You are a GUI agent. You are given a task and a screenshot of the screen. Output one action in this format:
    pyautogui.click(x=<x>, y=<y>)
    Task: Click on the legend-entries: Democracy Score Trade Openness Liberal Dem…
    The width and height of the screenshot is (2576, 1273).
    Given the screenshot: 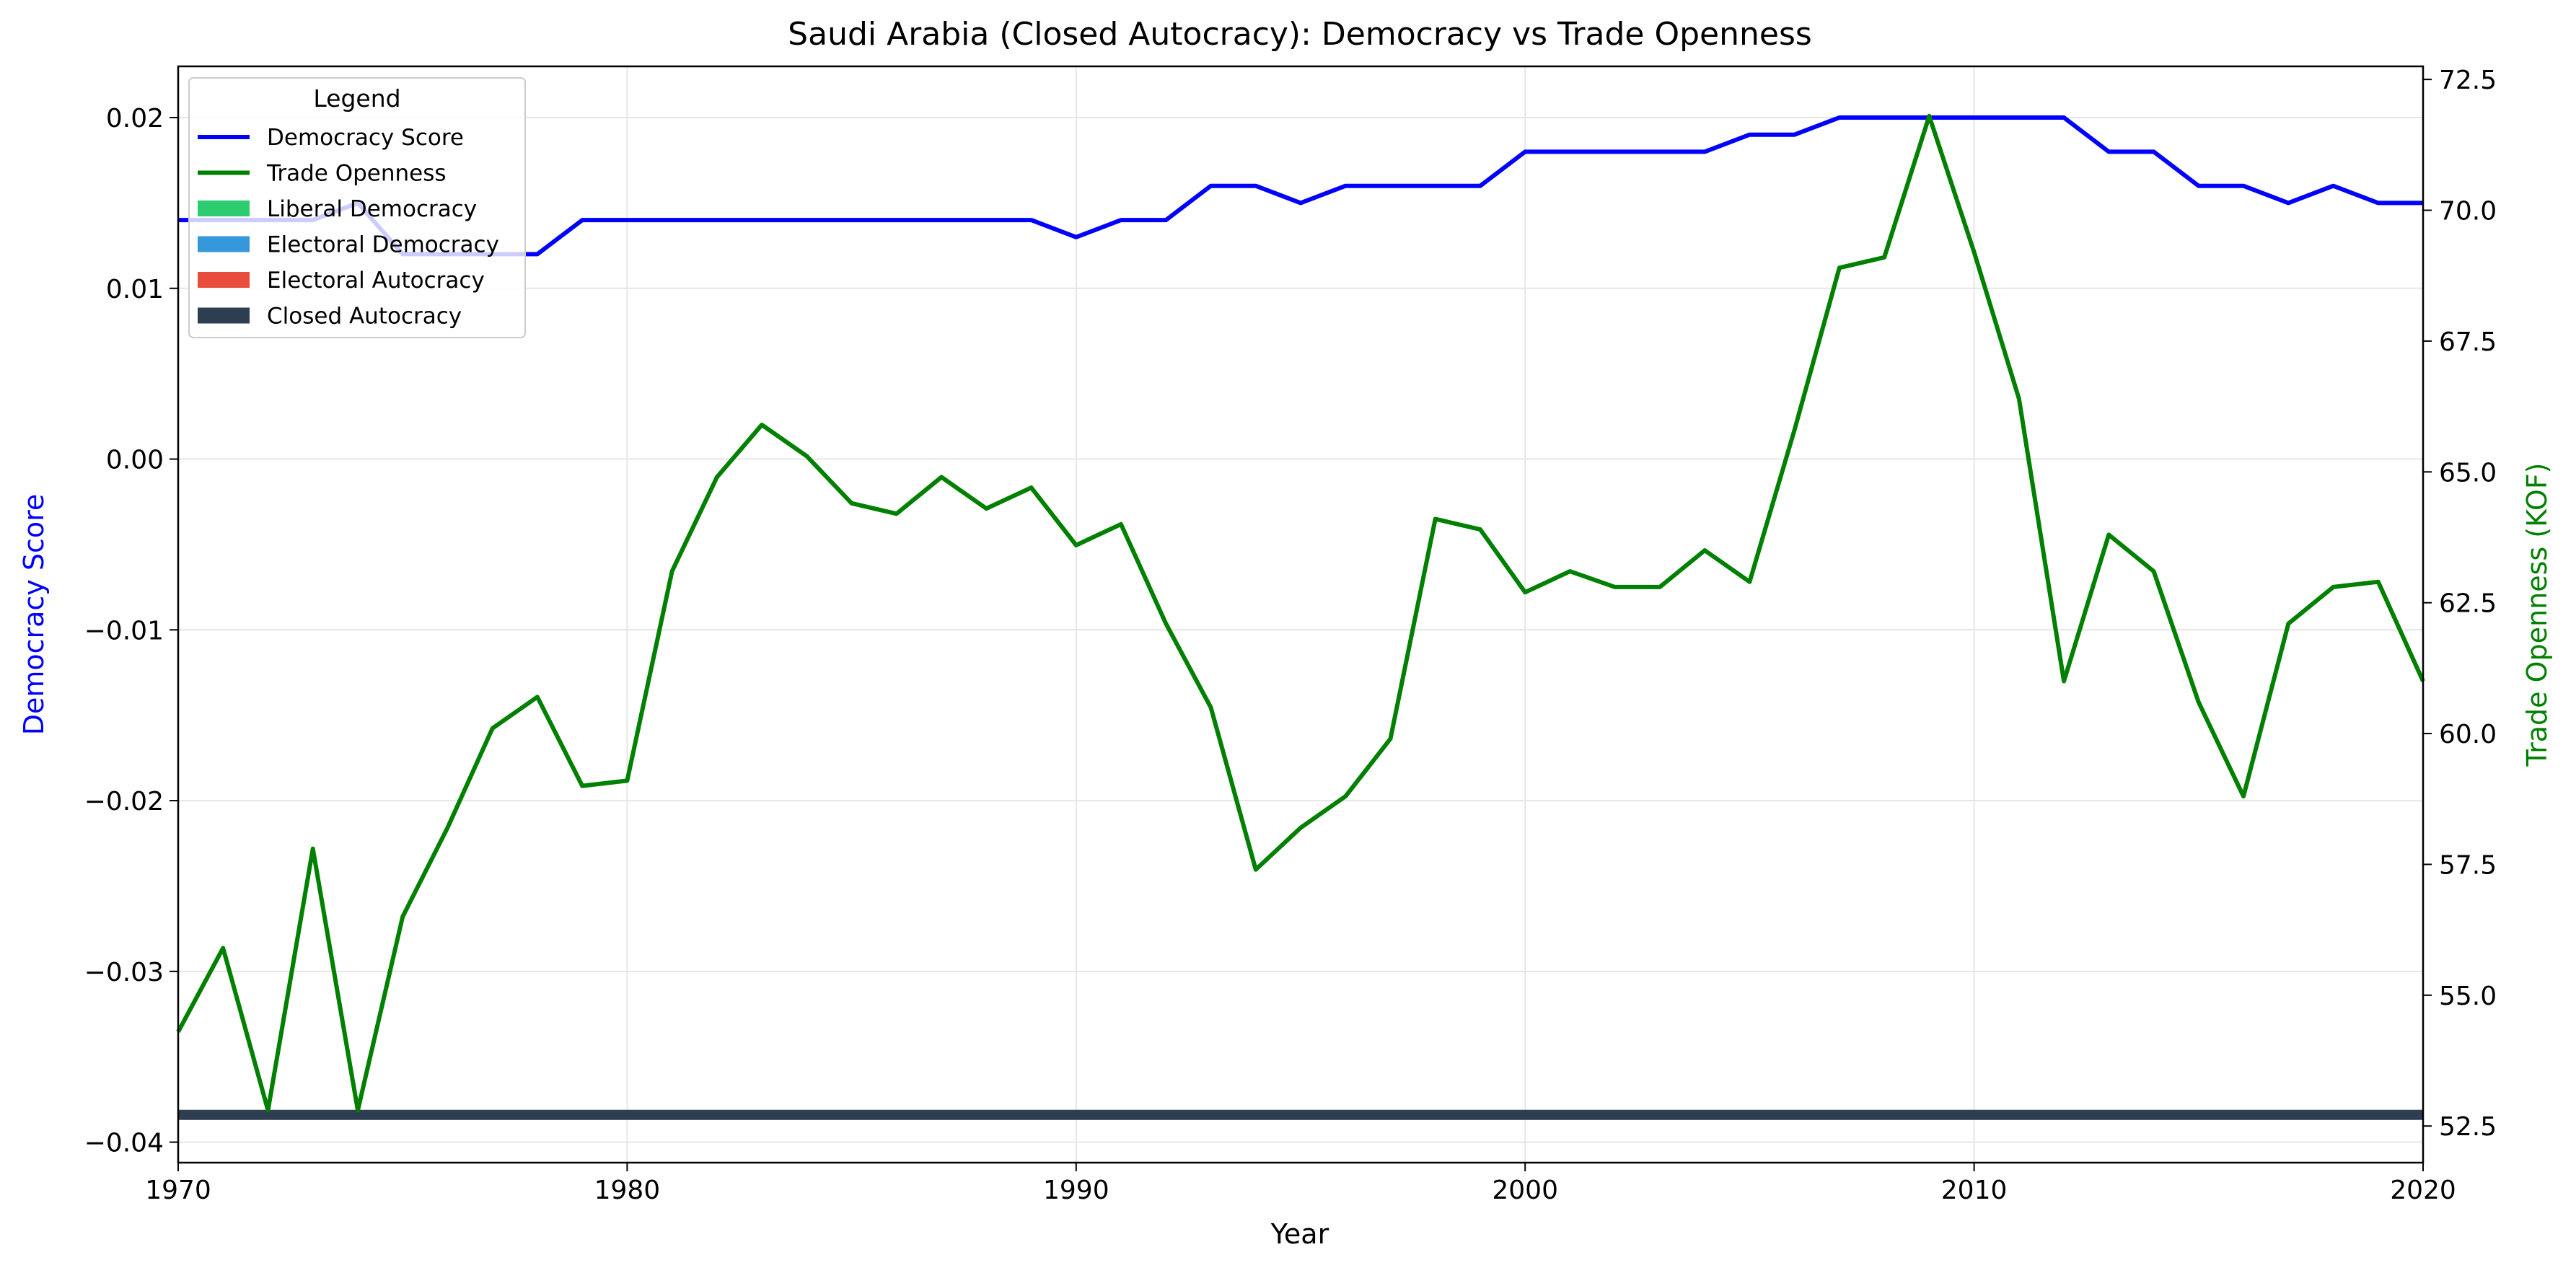 What is the action you would take?
    pyautogui.click(x=348, y=228)
    